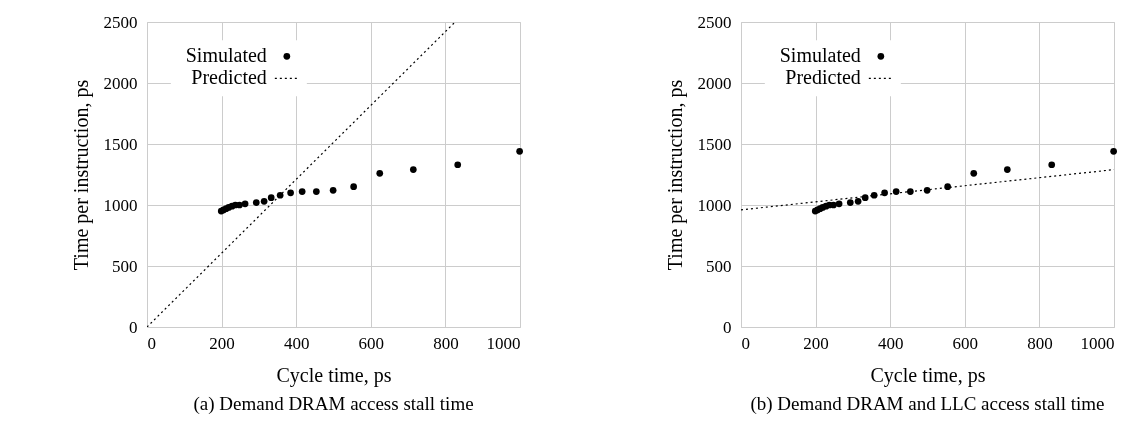  What do you see at coordinates (333, 404) in the screenshot?
I see `text: (a) Demand DRAM access stall time` at bounding box center [333, 404].